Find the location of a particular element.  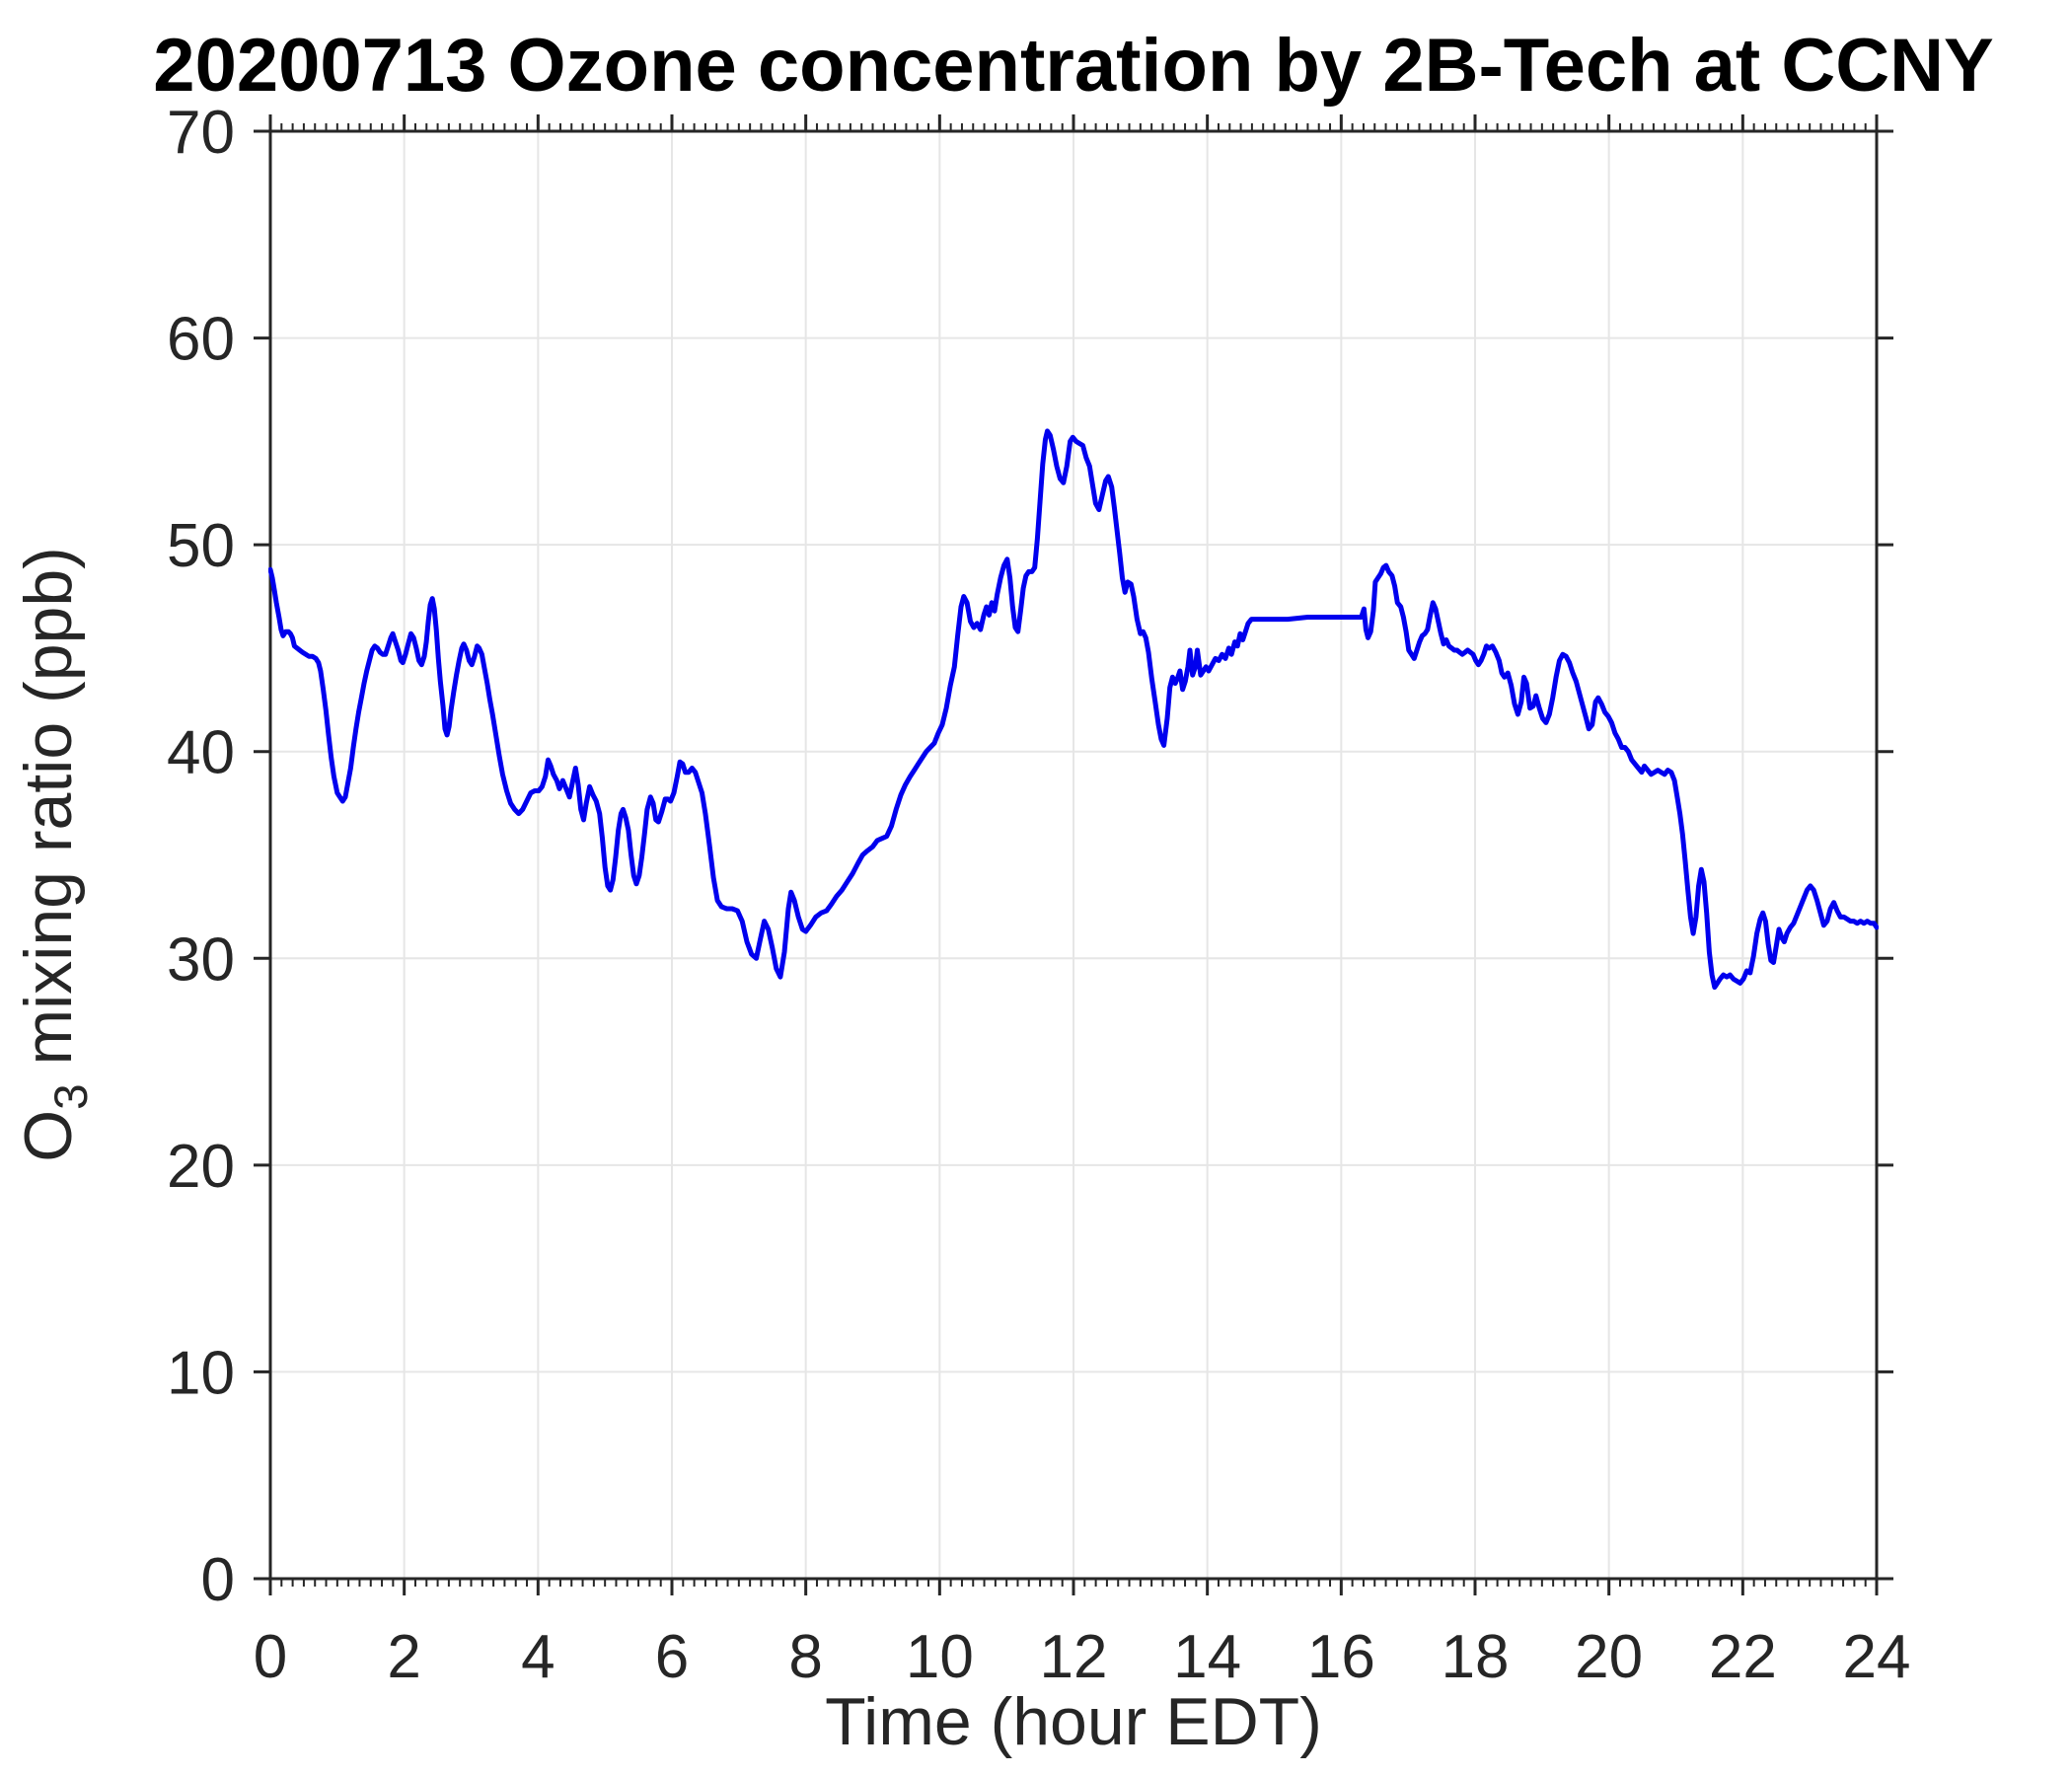

x-tick-labels: 0 2 4 6 8 10 12 14 16 18 20 22 24 is located at coordinates (1083, 1657).